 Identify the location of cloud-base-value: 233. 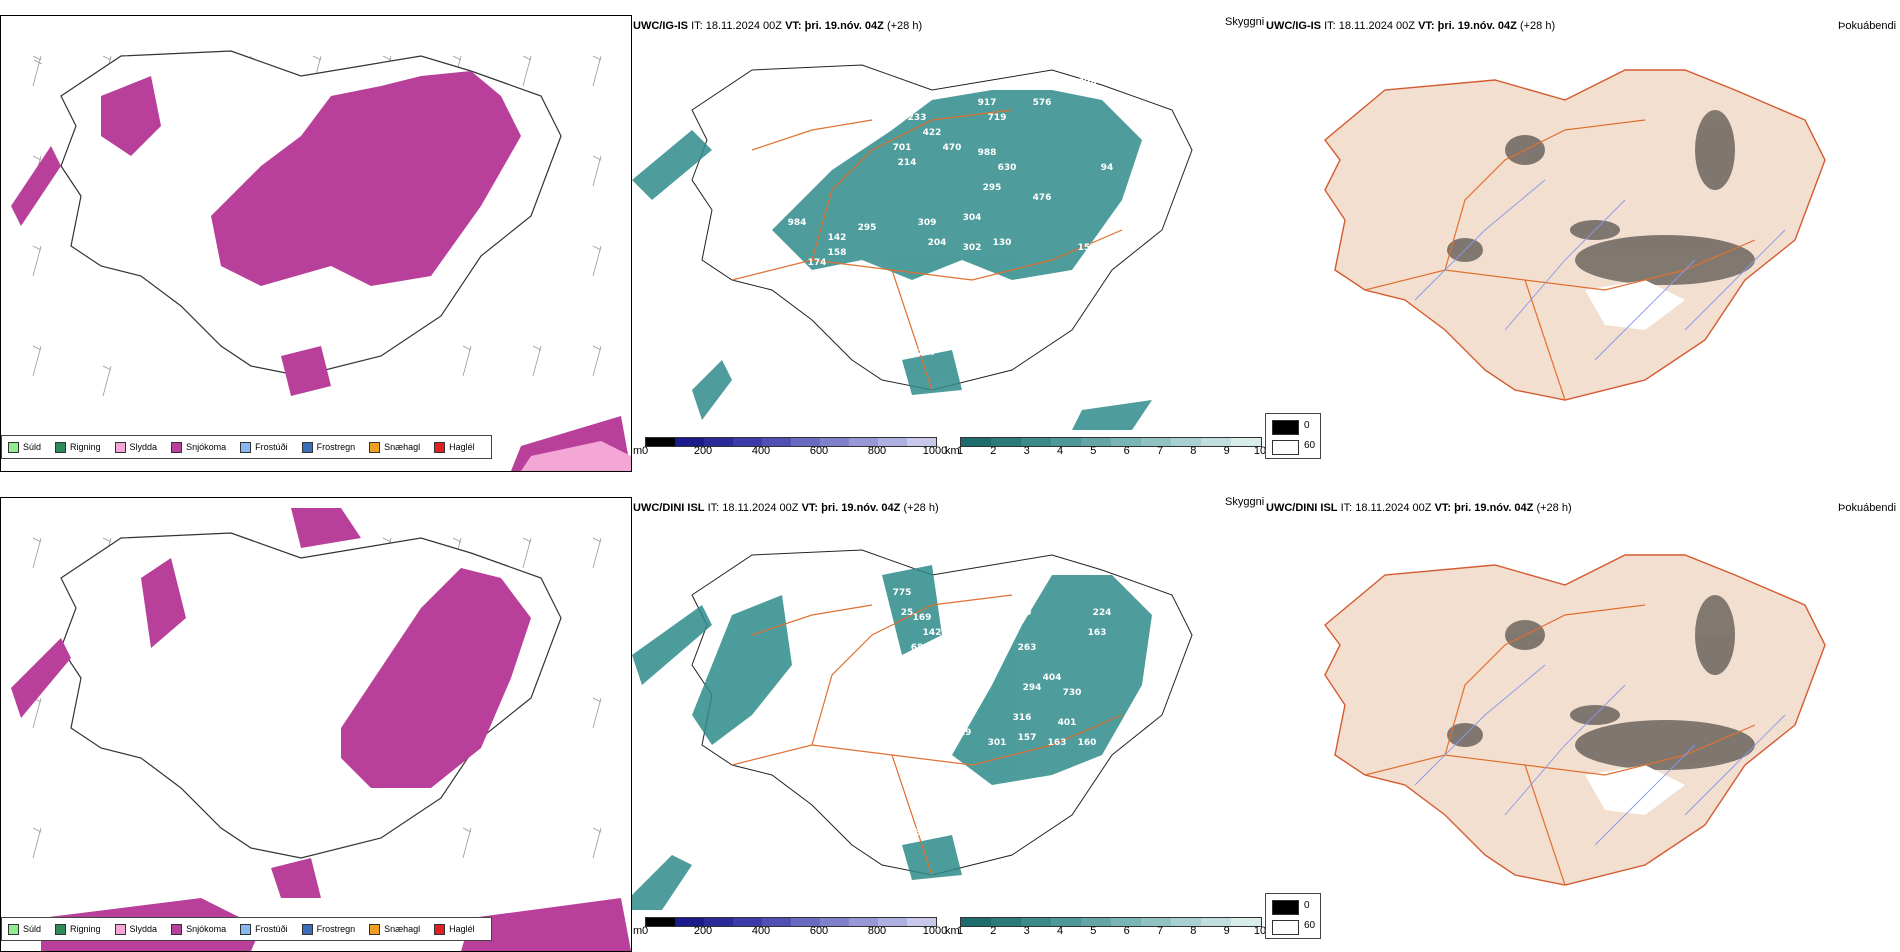
(917, 118).